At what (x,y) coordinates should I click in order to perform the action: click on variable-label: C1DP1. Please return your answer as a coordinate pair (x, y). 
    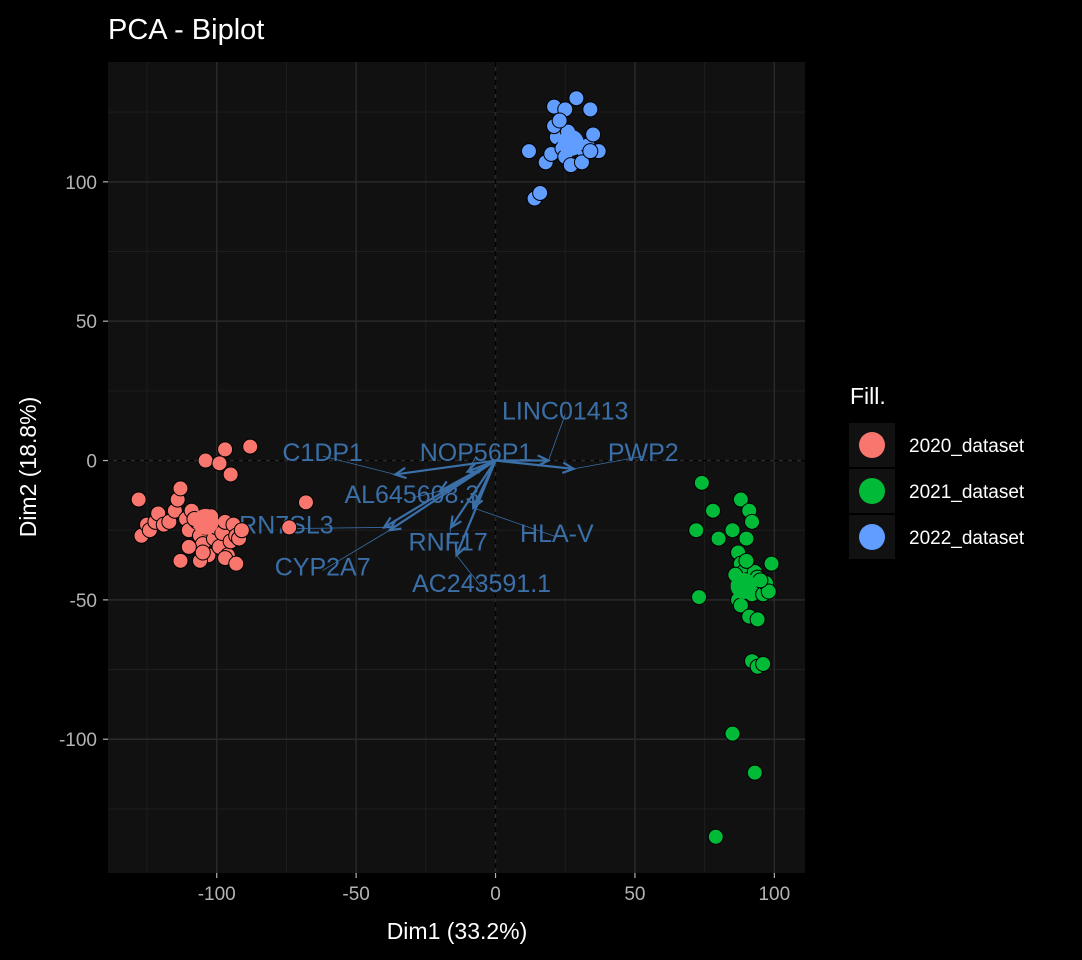
    Looking at the image, I should click on (322, 453).